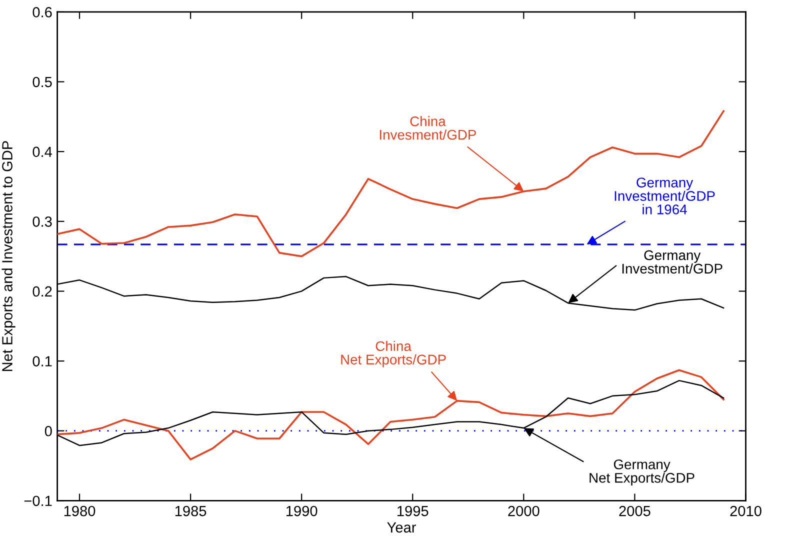 The image size is (785, 543). Describe the element at coordinates (413, 511) in the screenshot. I see `x-tick-label: 1995` at that location.